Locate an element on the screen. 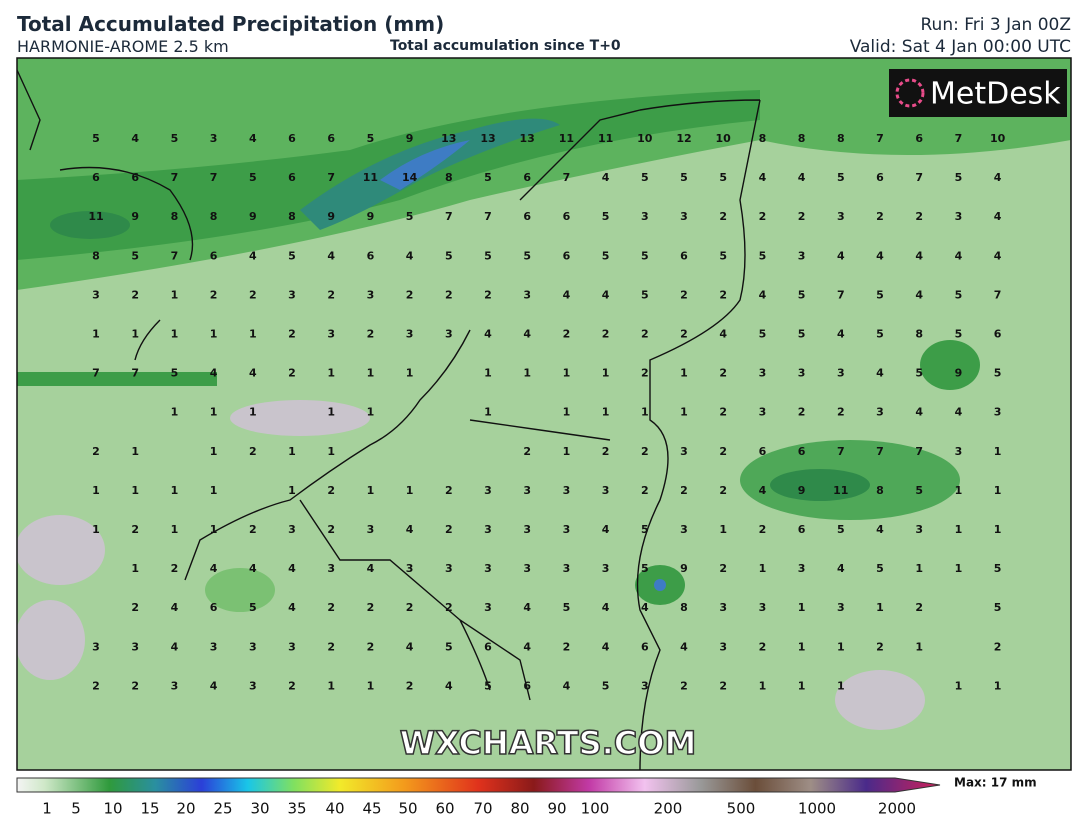 The height and width of the screenshot is (835, 1088). grid-value: 11 is located at coordinates (605, 138).